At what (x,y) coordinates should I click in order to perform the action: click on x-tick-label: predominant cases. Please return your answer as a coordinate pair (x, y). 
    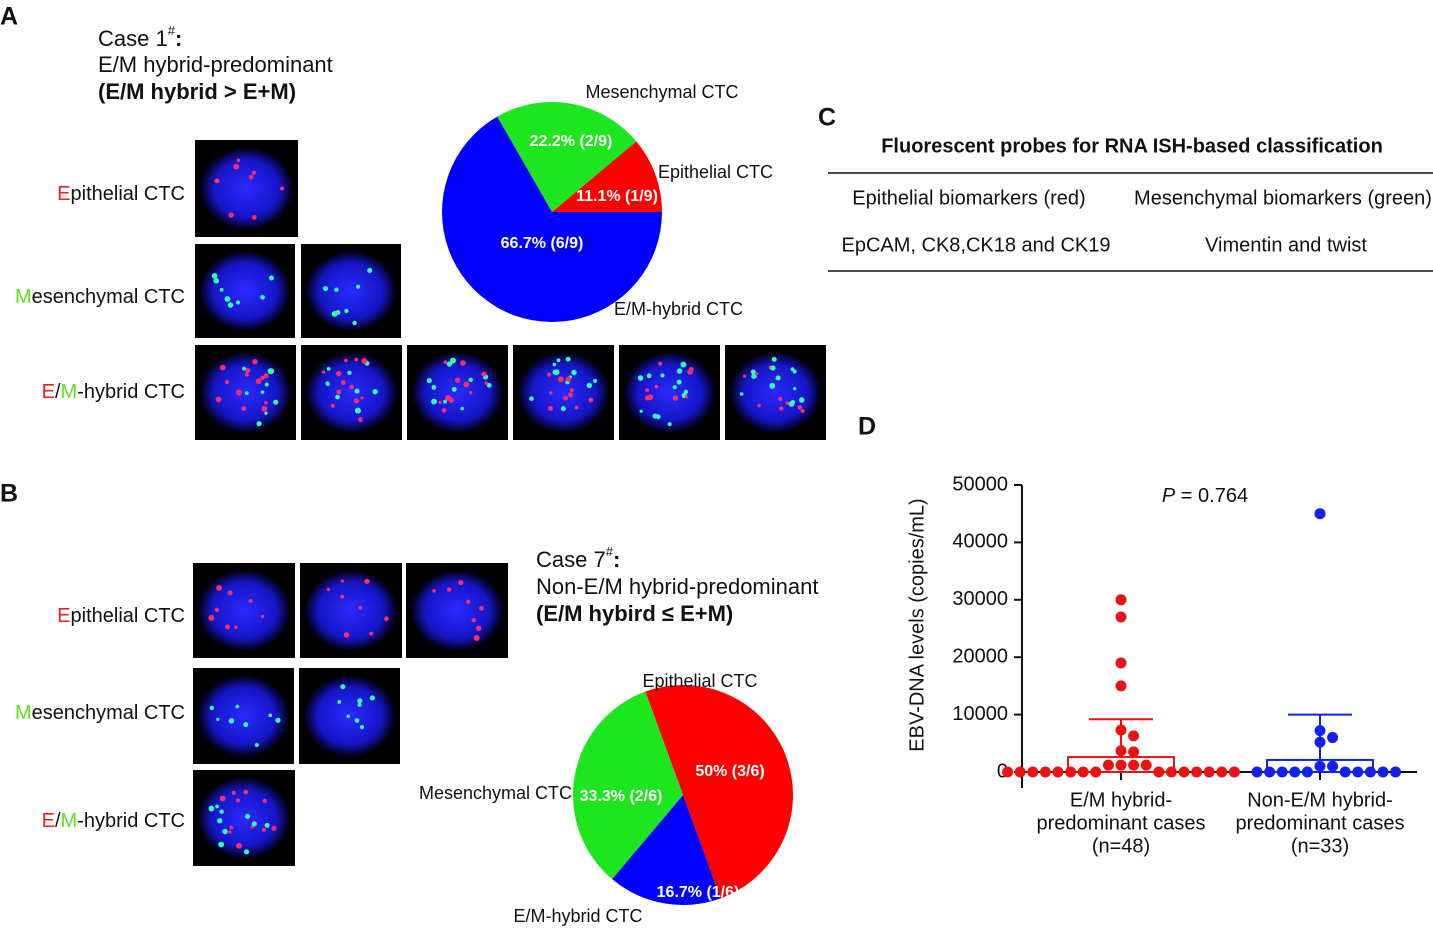
    Looking at the image, I should click on (1320, 823).